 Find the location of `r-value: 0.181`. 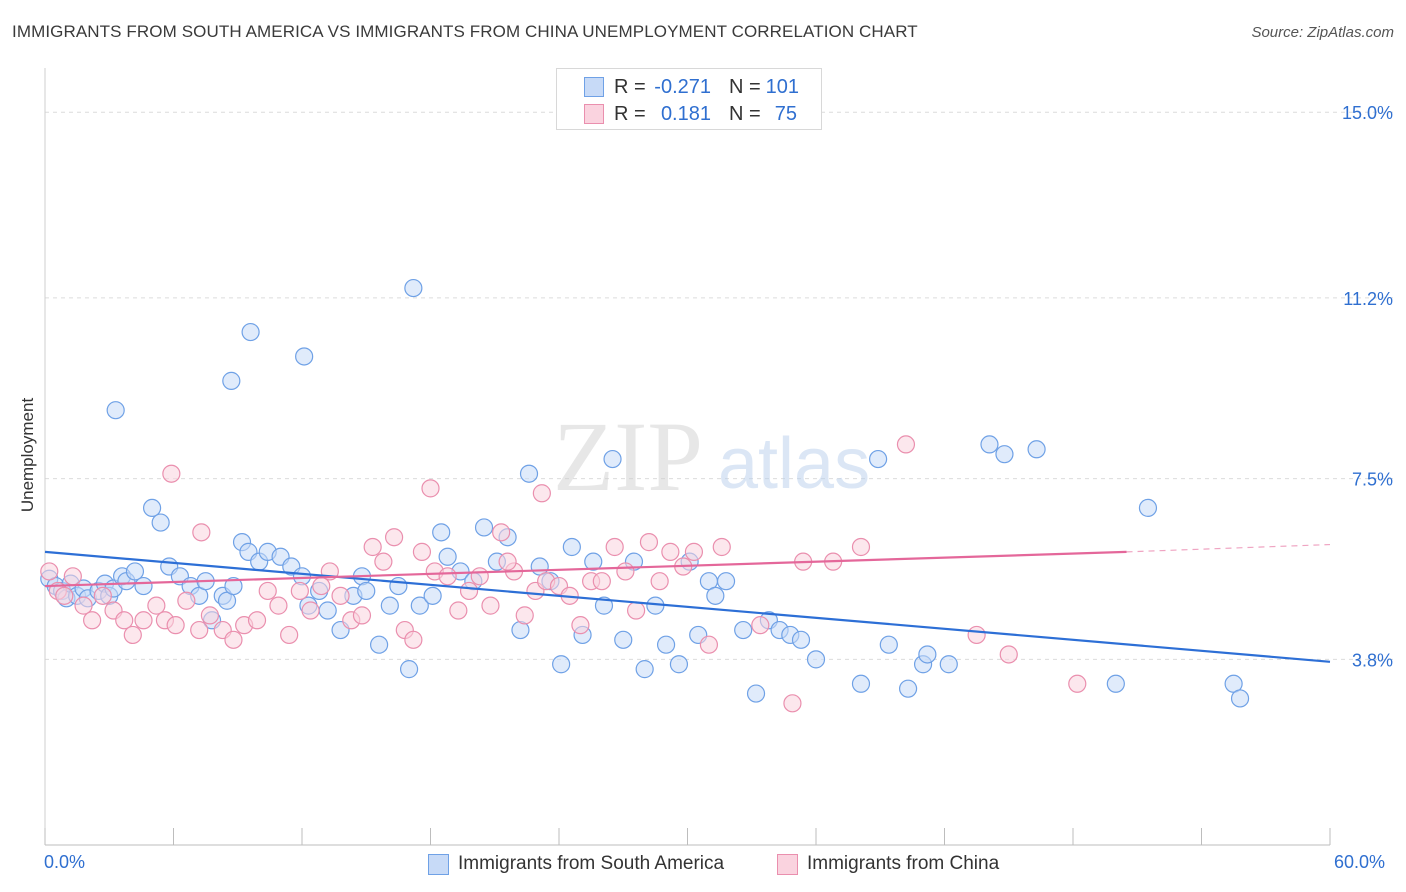

r-value: 0.181 is located at coordinates (685, 114).